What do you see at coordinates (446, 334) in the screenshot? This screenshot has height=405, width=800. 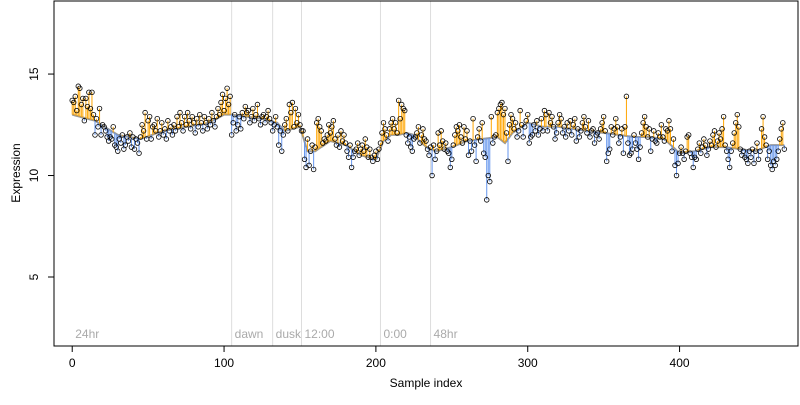 I see `segment-label: 48hr` at bounding box center [446, 334].